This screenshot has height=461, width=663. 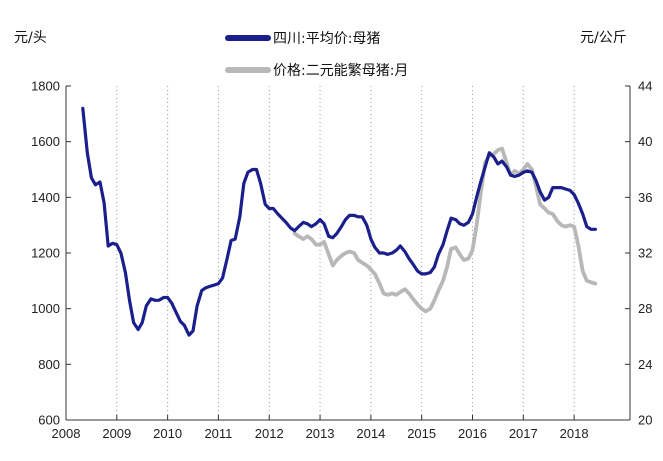 I want to click on right-tick-label-44: 44, so click(x=645, y=86).